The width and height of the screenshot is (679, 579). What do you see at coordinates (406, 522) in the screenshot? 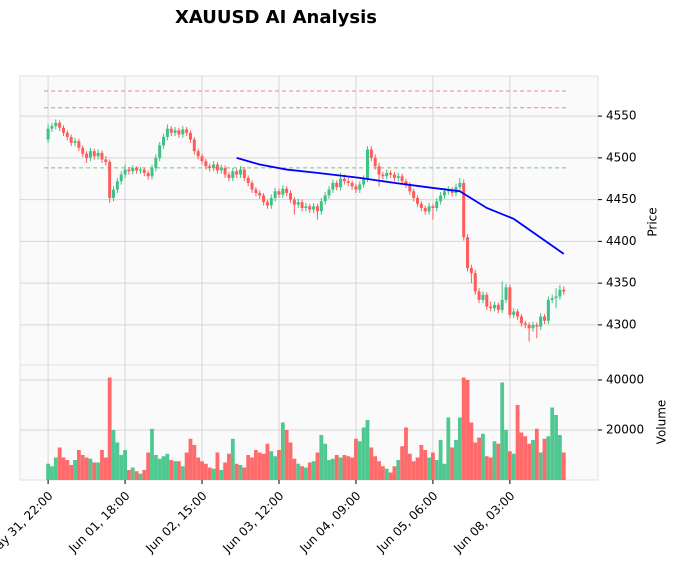
I see `x-tick-label: Jun 05, 06:00` at bounding box center [406, 522].